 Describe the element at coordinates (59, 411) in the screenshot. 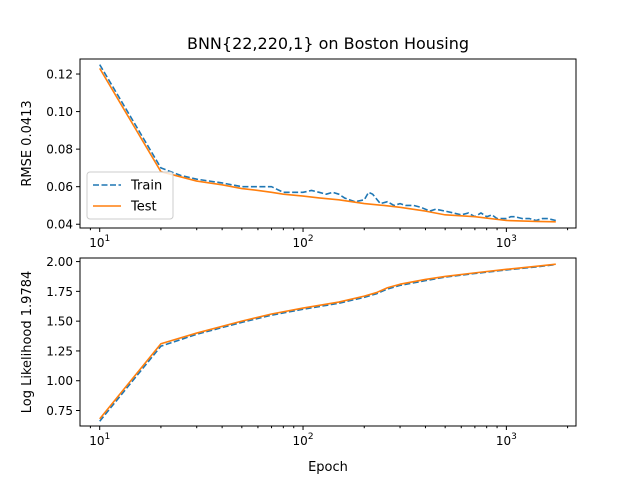

I see `y-tick-label: 0.75` at that location.